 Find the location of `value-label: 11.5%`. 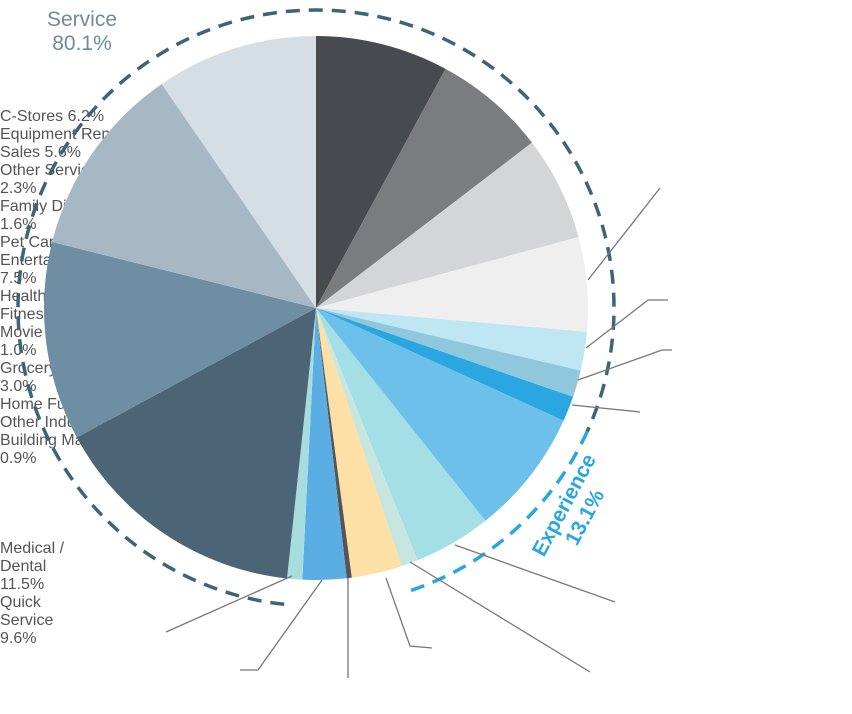

value-label: 11.5% is located at coordinates (22, 584).